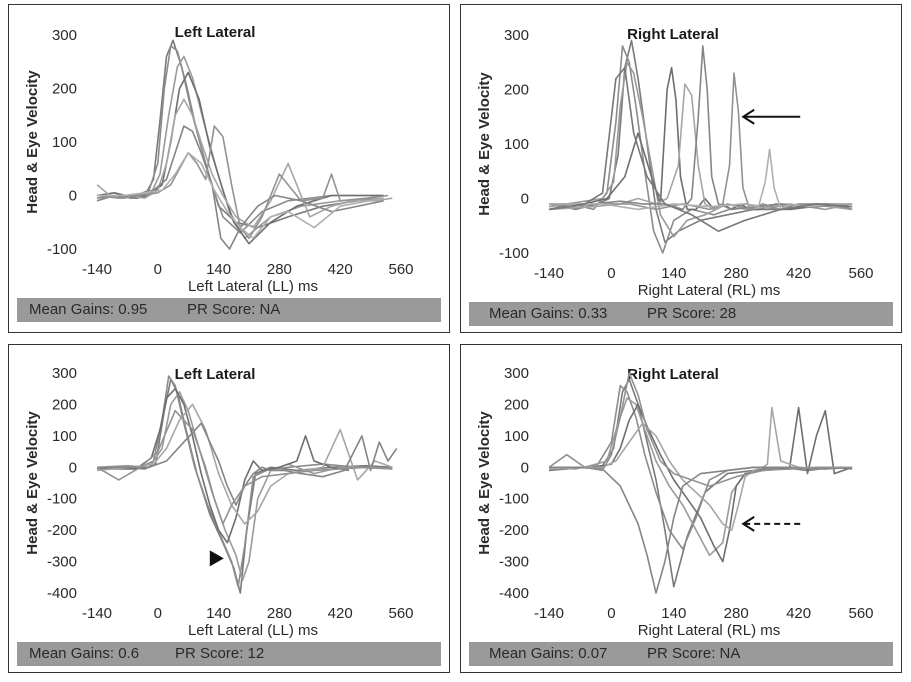  I want to click on pr-score-label: PR Score: 28, so click(692, 313).